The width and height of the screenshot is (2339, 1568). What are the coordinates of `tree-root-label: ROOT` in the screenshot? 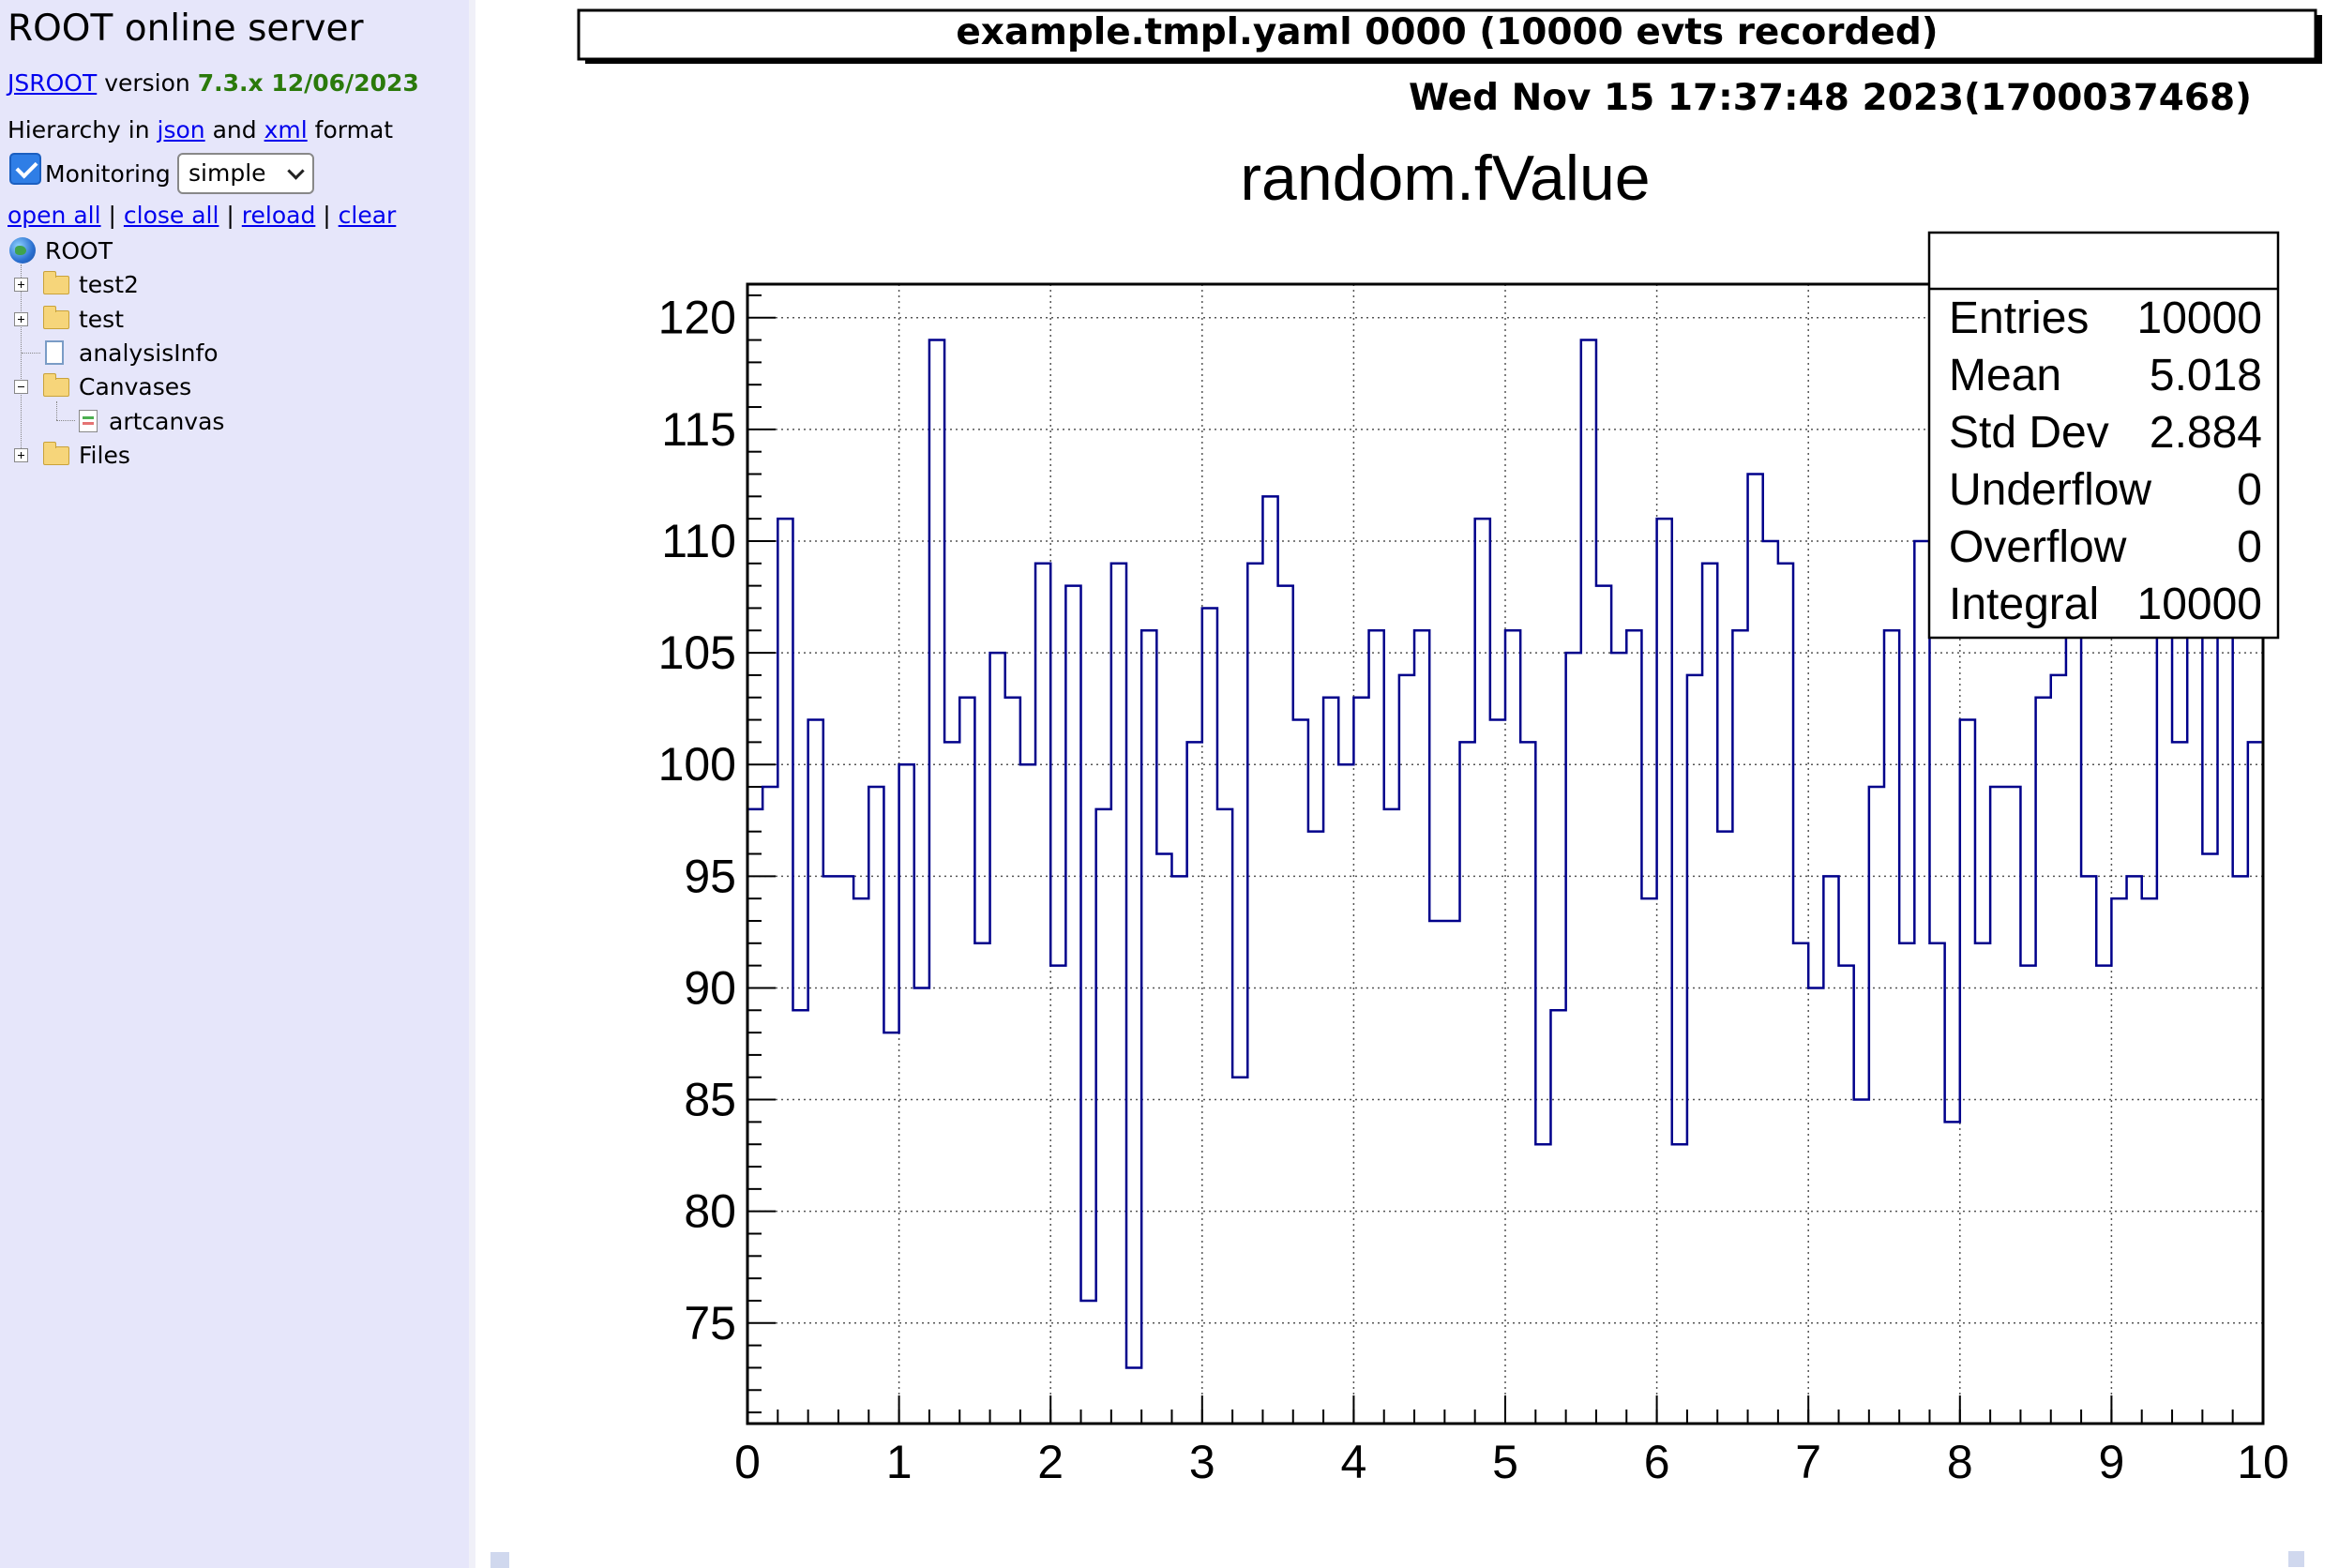 It's located at (79, 250).